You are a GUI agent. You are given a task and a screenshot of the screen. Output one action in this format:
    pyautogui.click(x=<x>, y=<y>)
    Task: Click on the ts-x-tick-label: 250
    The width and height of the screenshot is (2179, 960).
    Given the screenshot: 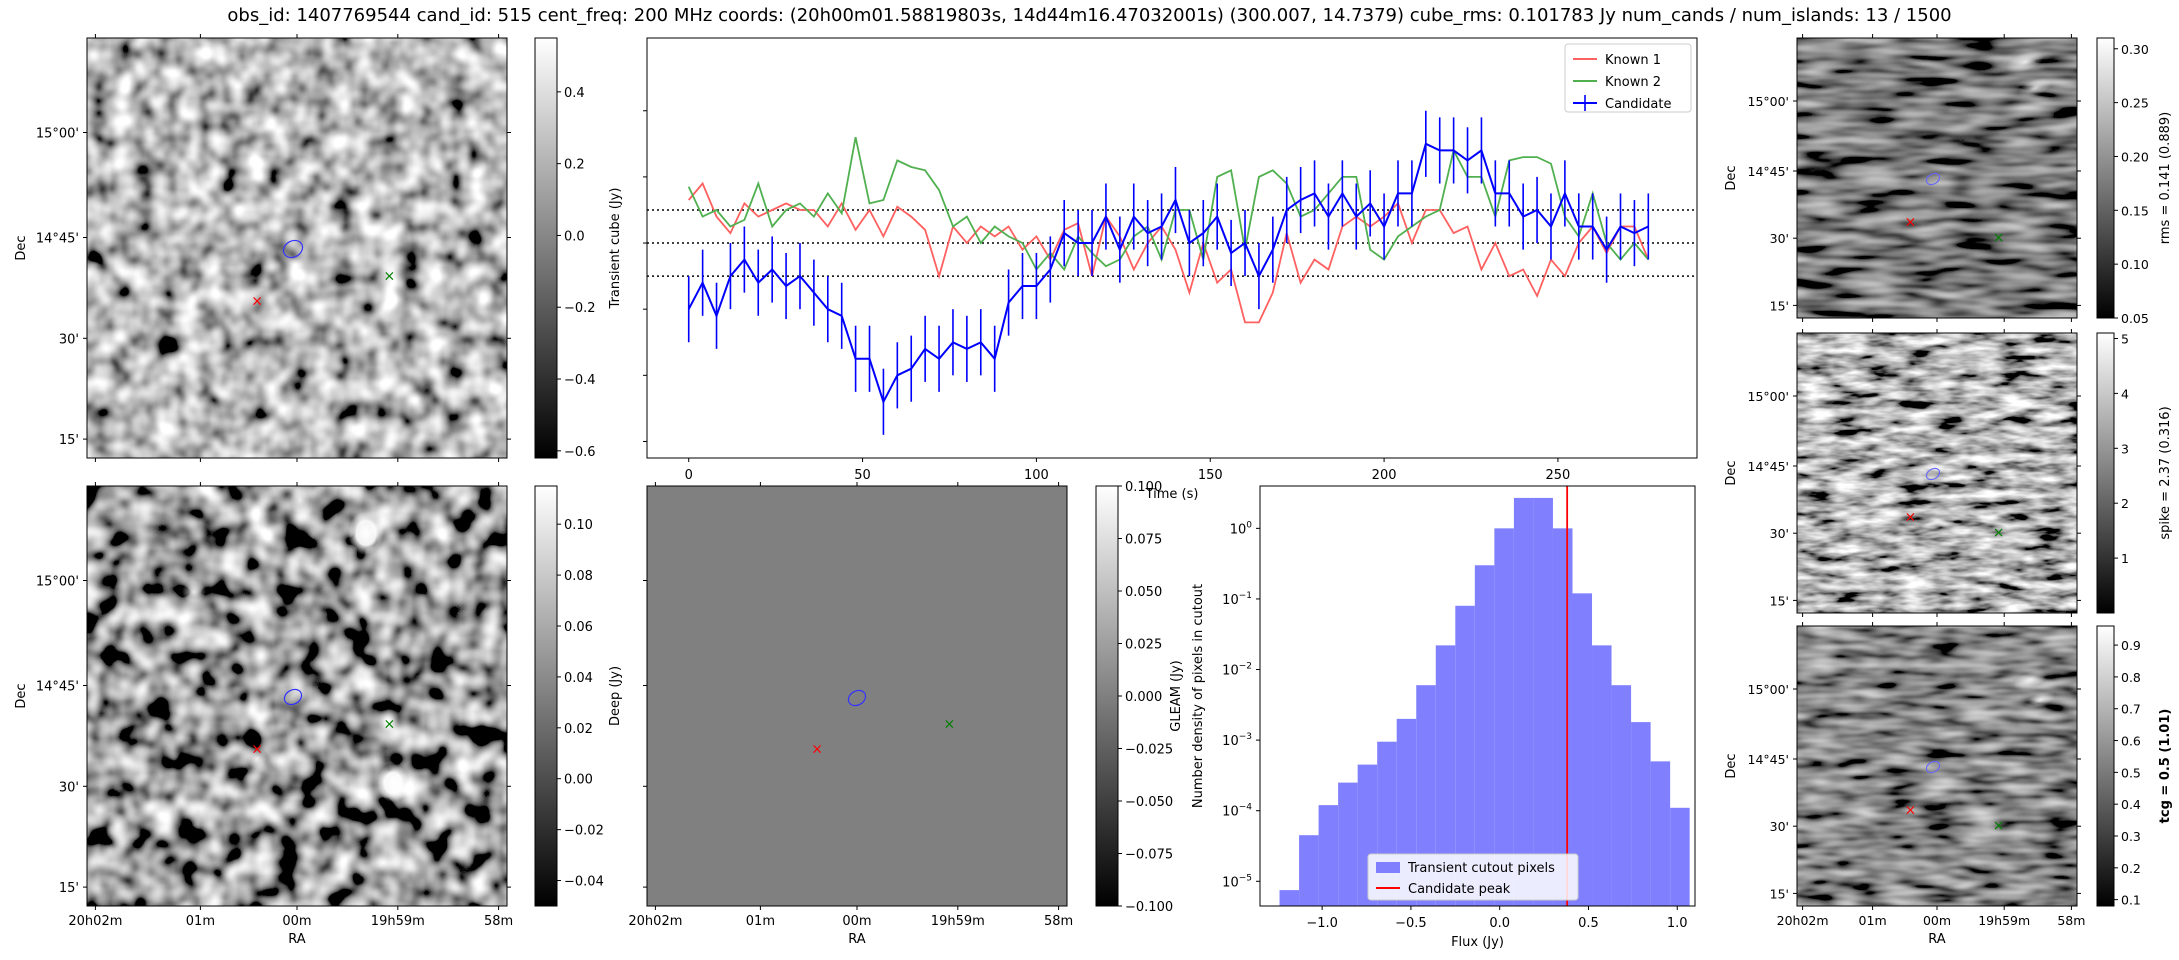 What is the action you would take?
    pyautogui.click(x=1558, y=475)
    